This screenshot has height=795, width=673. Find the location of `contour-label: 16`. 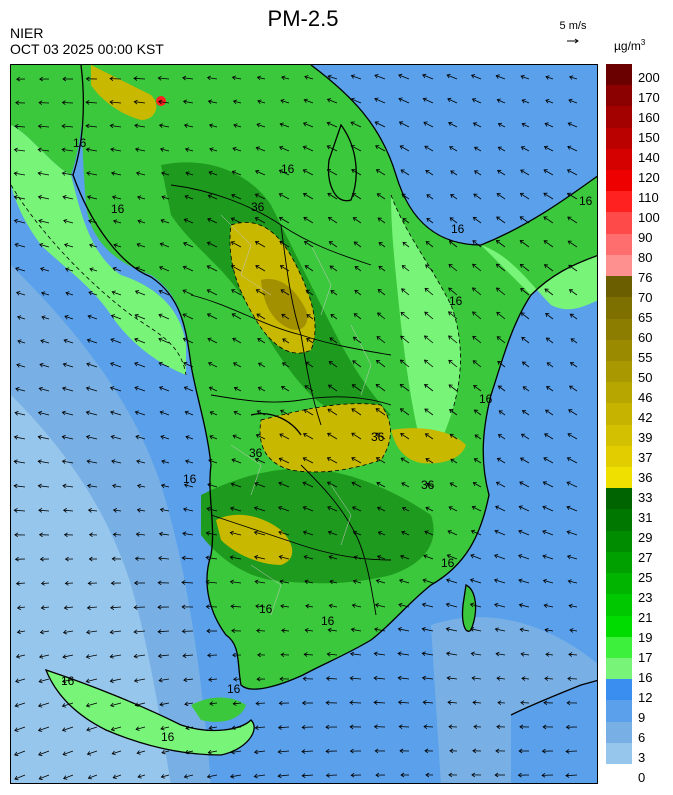

contour-label: 16 is located at coordinates (168, 737).